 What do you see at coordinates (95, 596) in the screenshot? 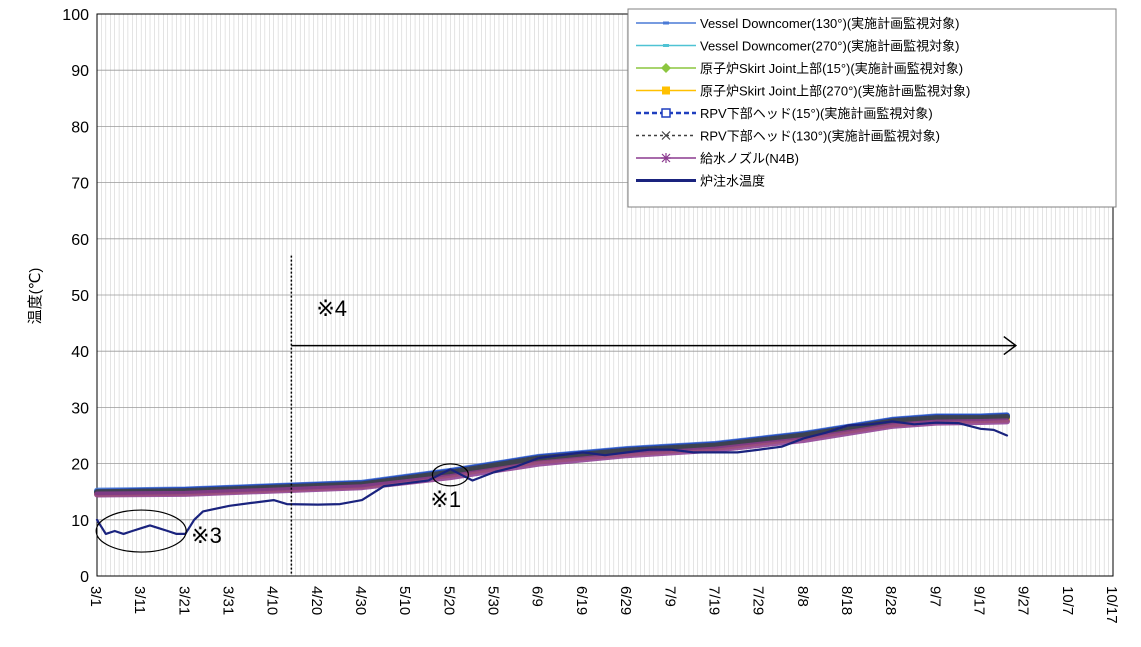
I see `x-tick-label: 3/1` at bounding box center [95, 596].